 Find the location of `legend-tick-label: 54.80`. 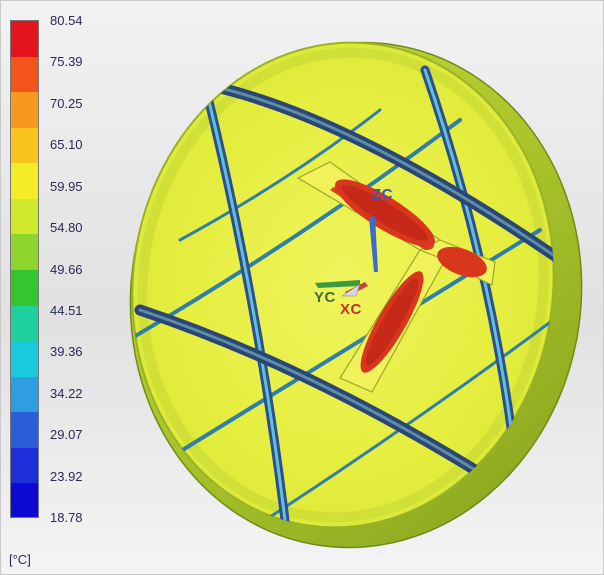

legend-tick-label: 54.80 is located at coordinates (66, 228).